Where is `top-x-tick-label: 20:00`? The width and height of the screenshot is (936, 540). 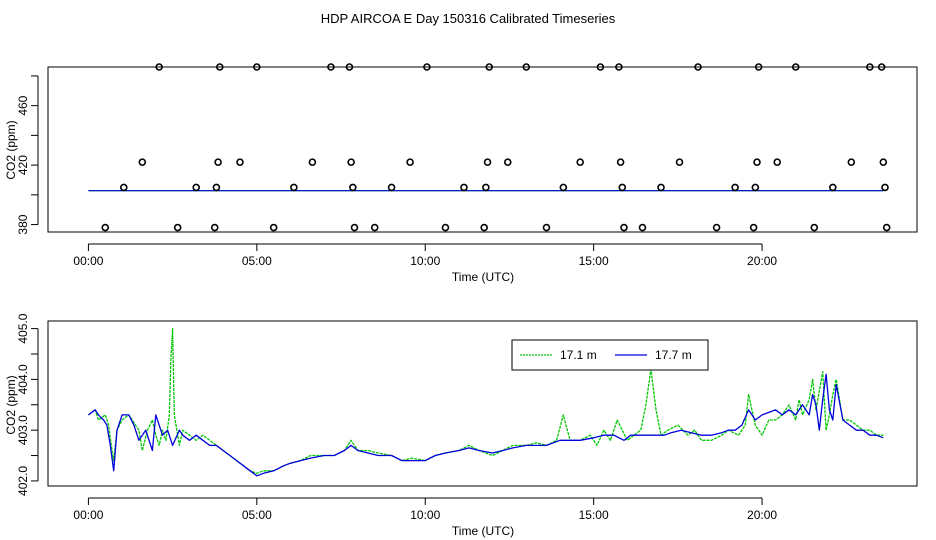 top-x-tick-label: 20:00 is located at coordinates (762, 261).